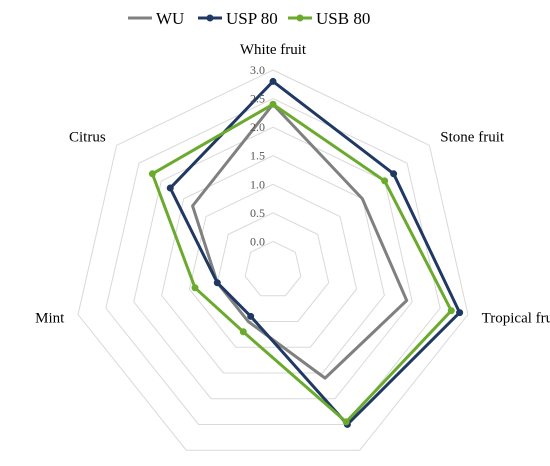 The image size is (550, 466). Describe the element at coordinates (257, 213) in the screenshot. I see `tick-label: 0.5` at that location.